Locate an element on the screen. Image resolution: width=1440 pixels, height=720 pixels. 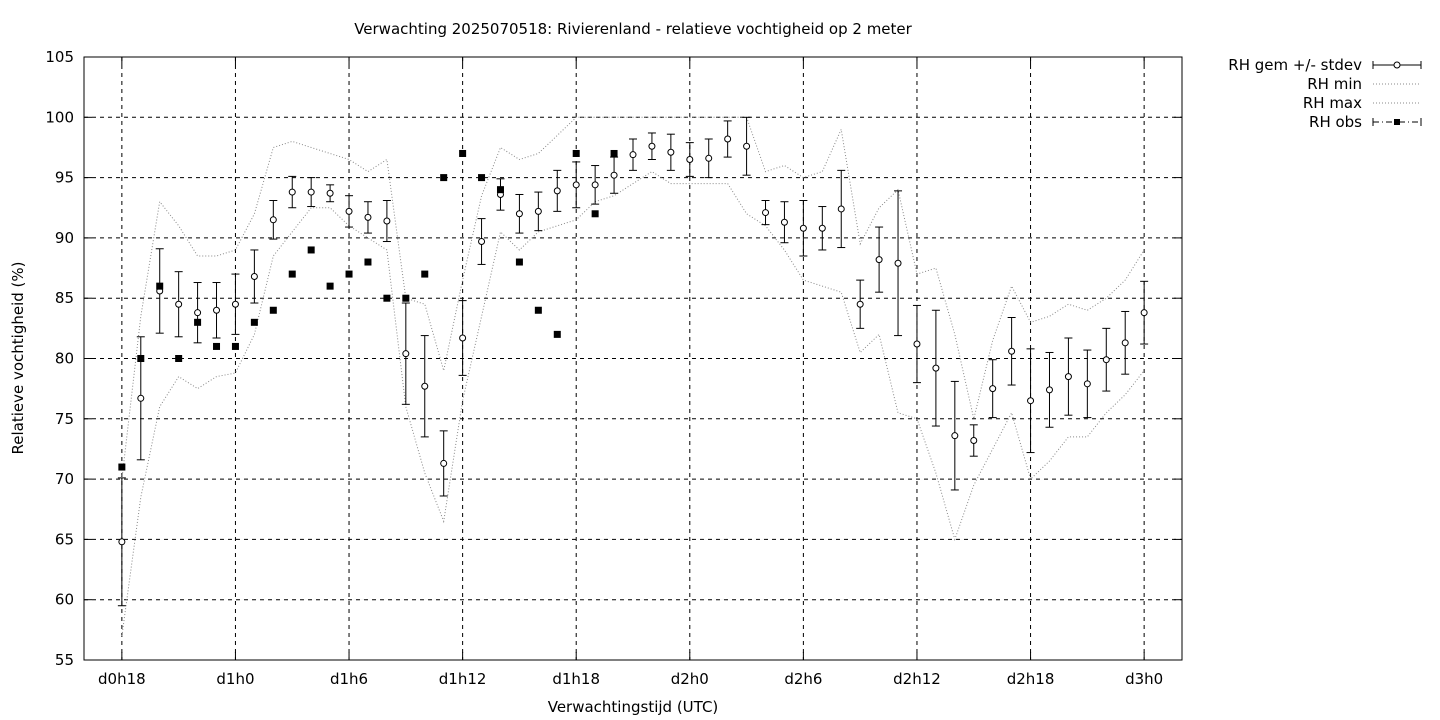
x-tick-label: d3h0 is located at coordinates (1144, 679).